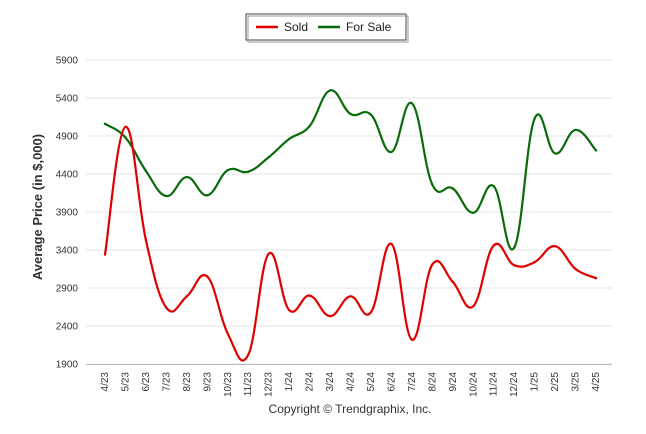 Image resolution: width=646 pixels, height=434 pixels. I want to click on x-tick-label: 6/24, so click(391, 382).